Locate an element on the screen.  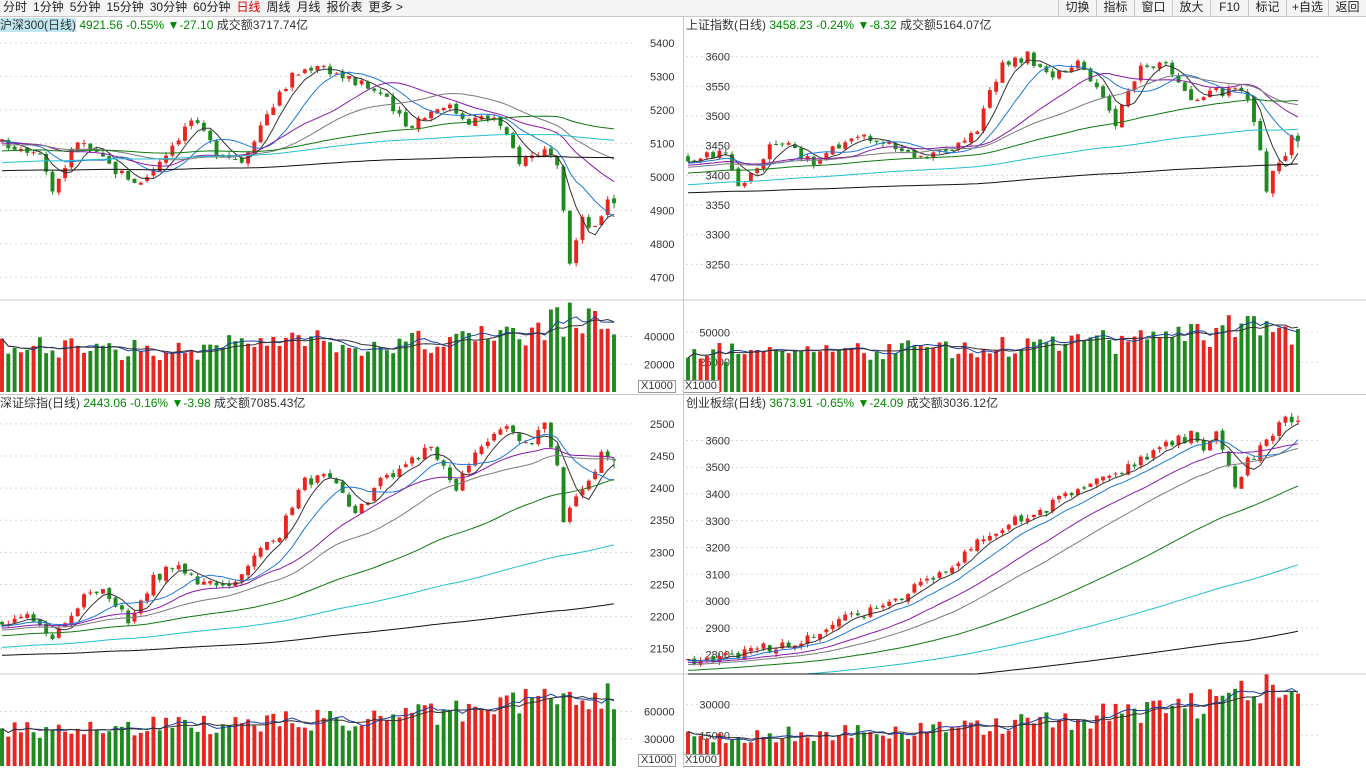
period-tab-0: 分时 is located at coordinates (15, 7).